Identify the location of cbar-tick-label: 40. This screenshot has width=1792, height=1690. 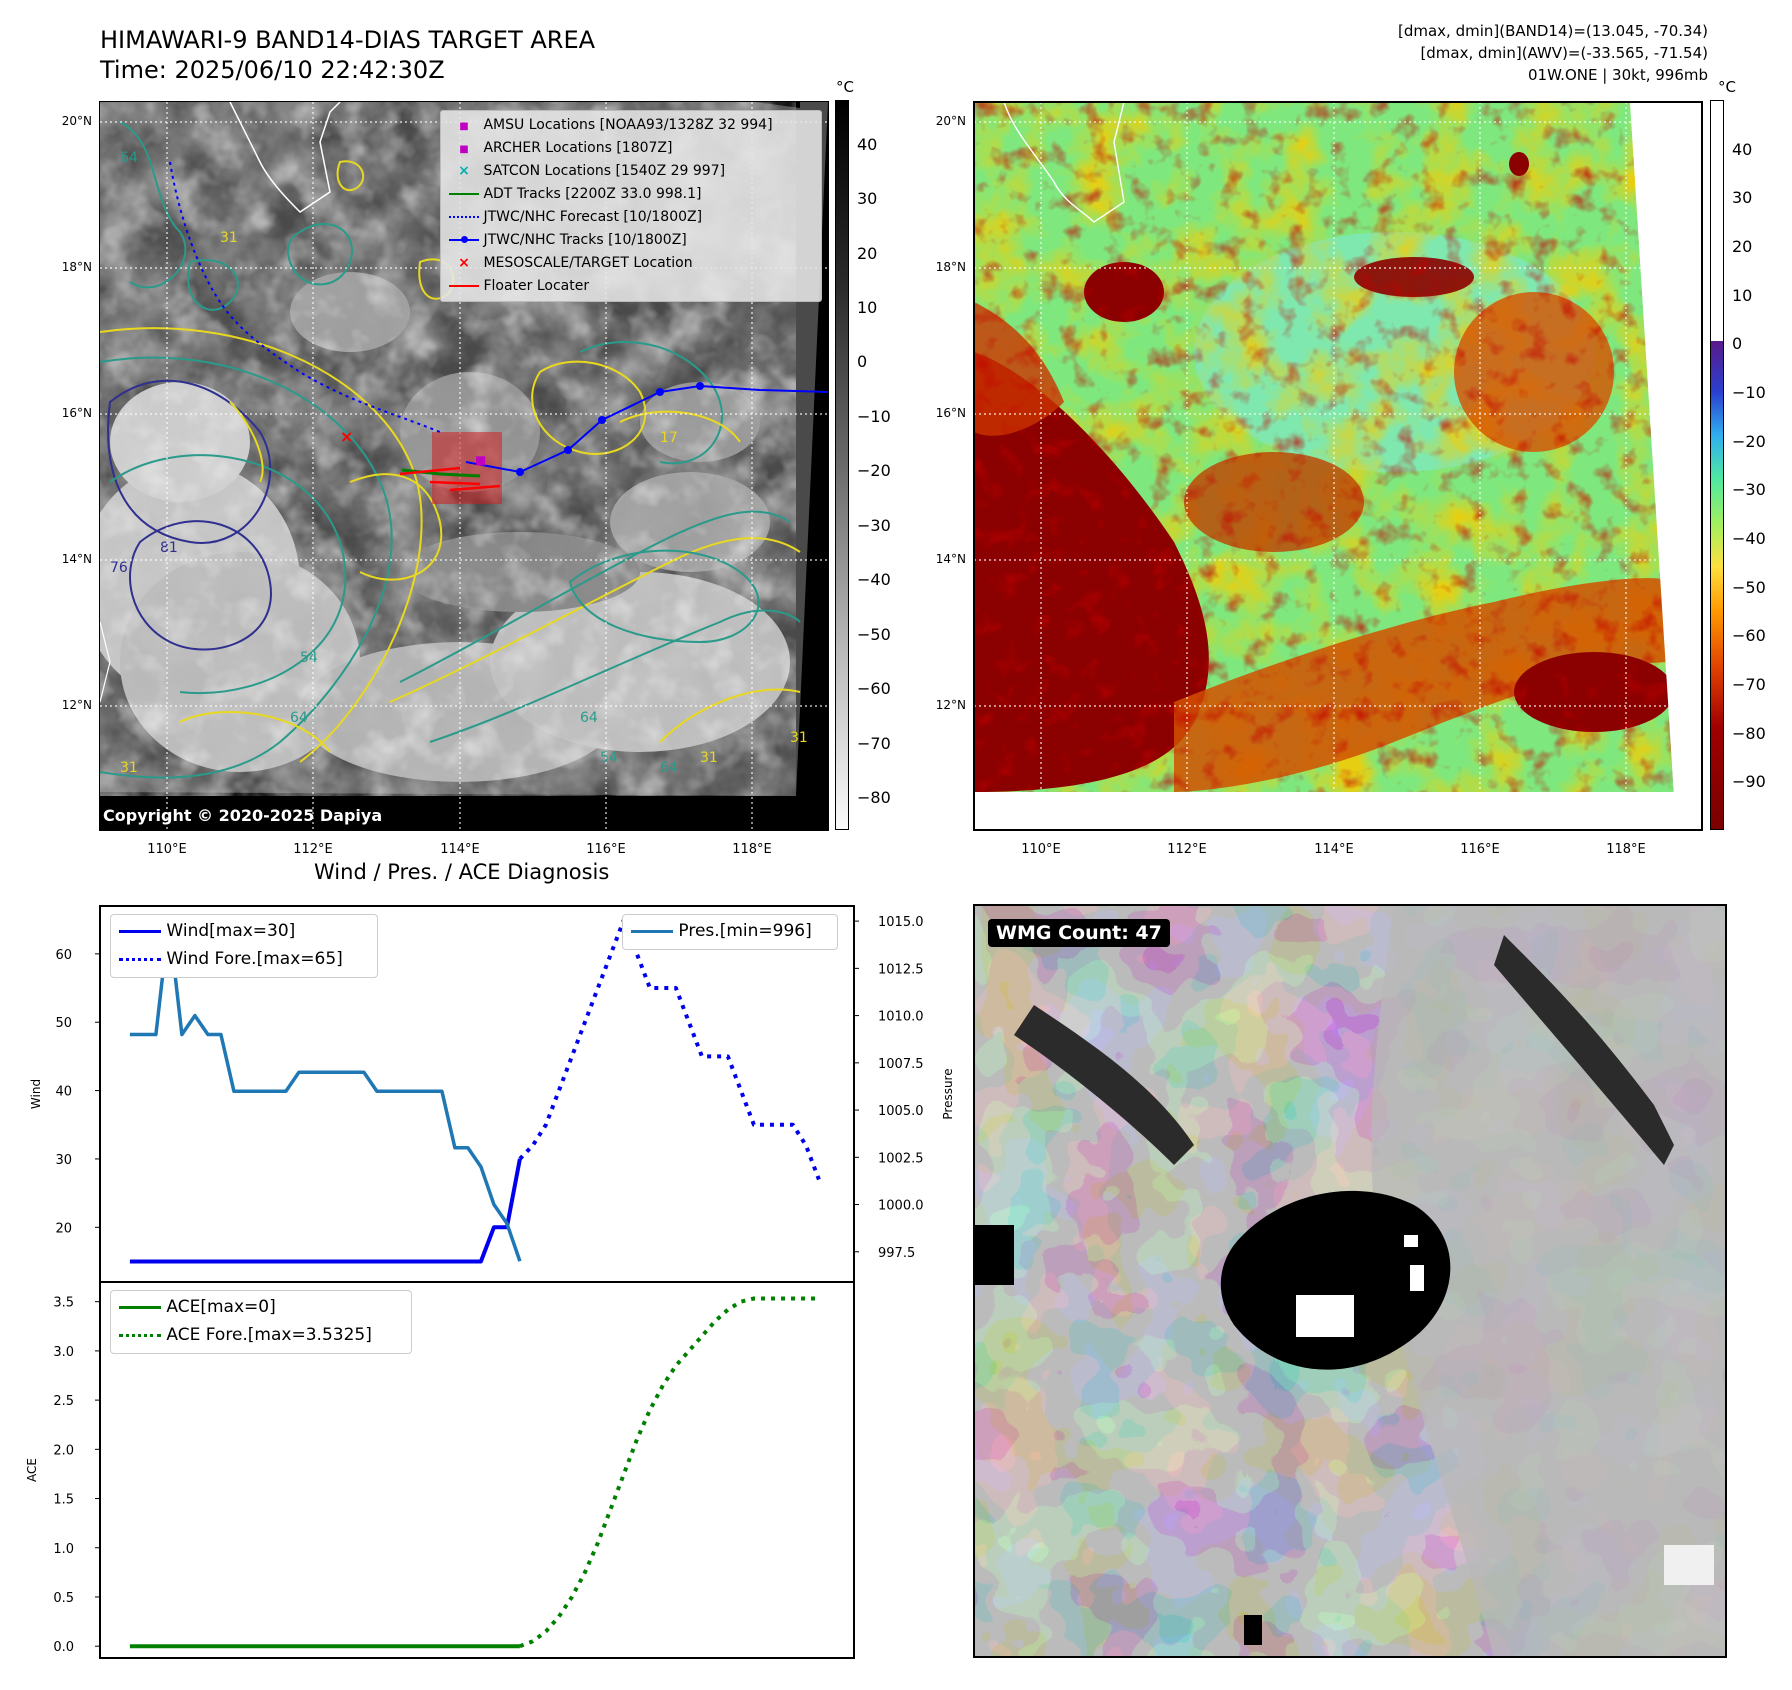
(867, 144).